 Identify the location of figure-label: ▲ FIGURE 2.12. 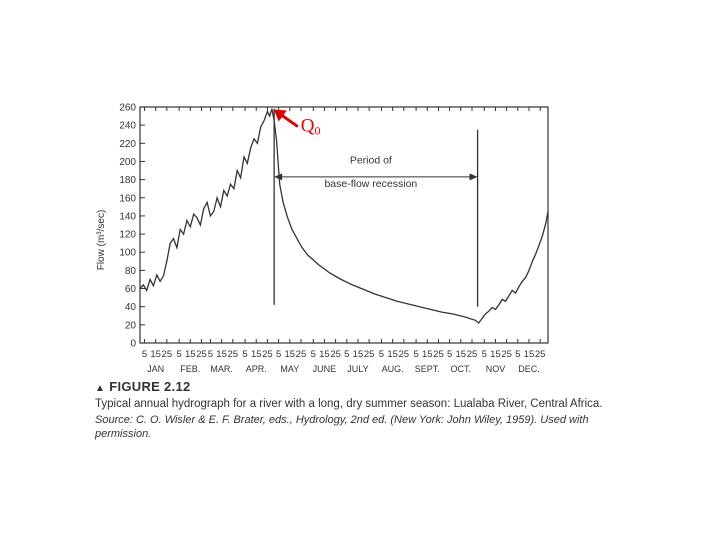
(143, 386).